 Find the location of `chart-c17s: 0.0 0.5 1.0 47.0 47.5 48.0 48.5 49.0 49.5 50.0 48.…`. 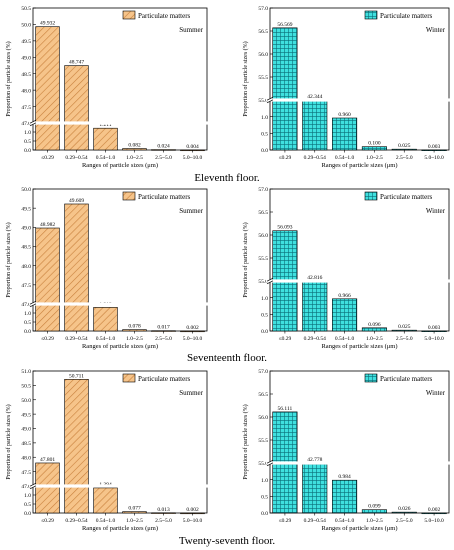

chart-c17s: 0.0 0.5 1.0 47.0 47.5 48.0 48.5 49.0 49.5 50.0 48.… is located at coordinates (108, 268).